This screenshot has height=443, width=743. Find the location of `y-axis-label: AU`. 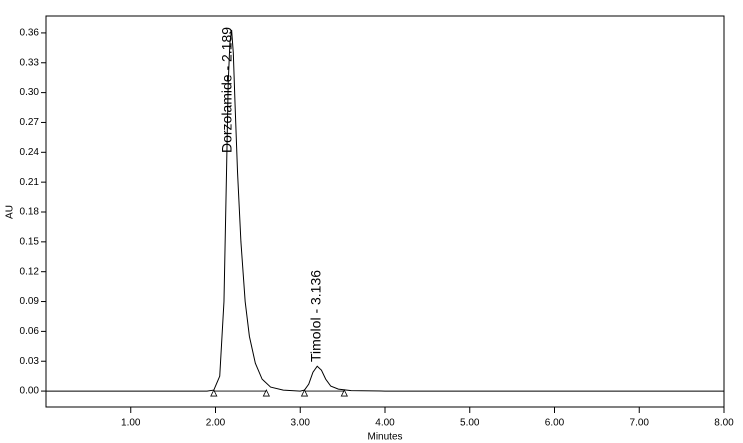

y-axis-label: AU is located at coordinates (10, 212).